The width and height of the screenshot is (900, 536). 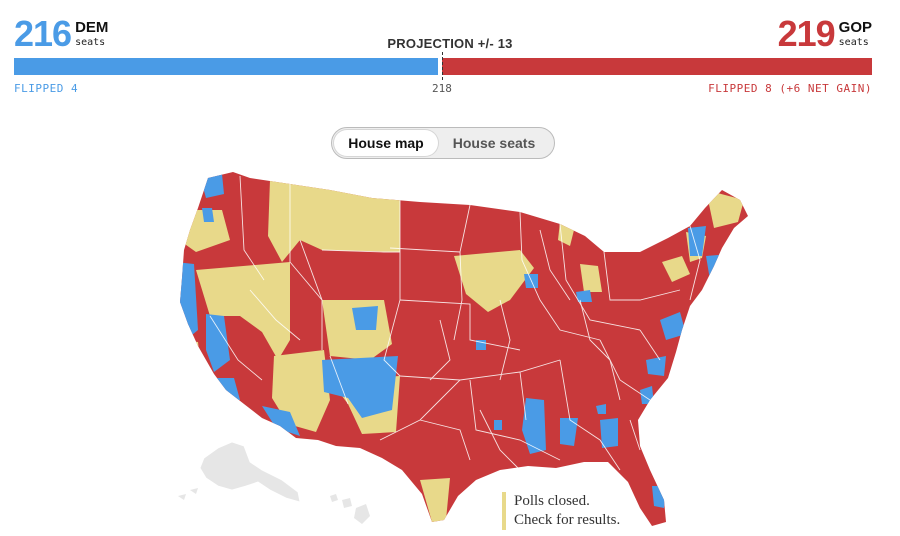 I want to click on projection-label-wrap: PROJECTION +/- 13, so click(x=450, y=44).